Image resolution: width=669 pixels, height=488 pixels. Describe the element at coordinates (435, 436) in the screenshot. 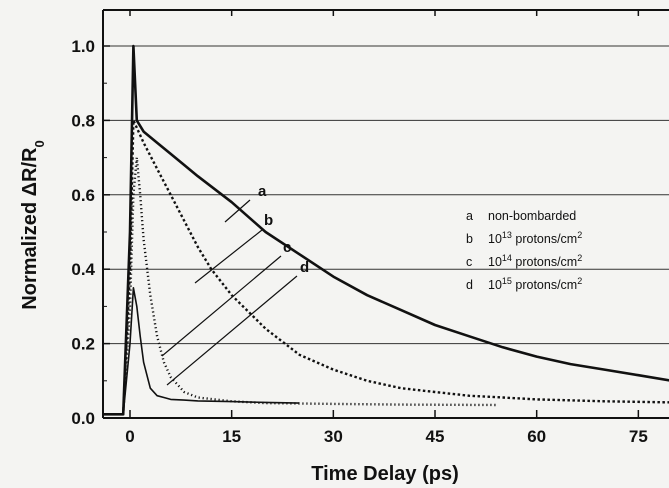

I see `x-tick-label: 45` at that location.